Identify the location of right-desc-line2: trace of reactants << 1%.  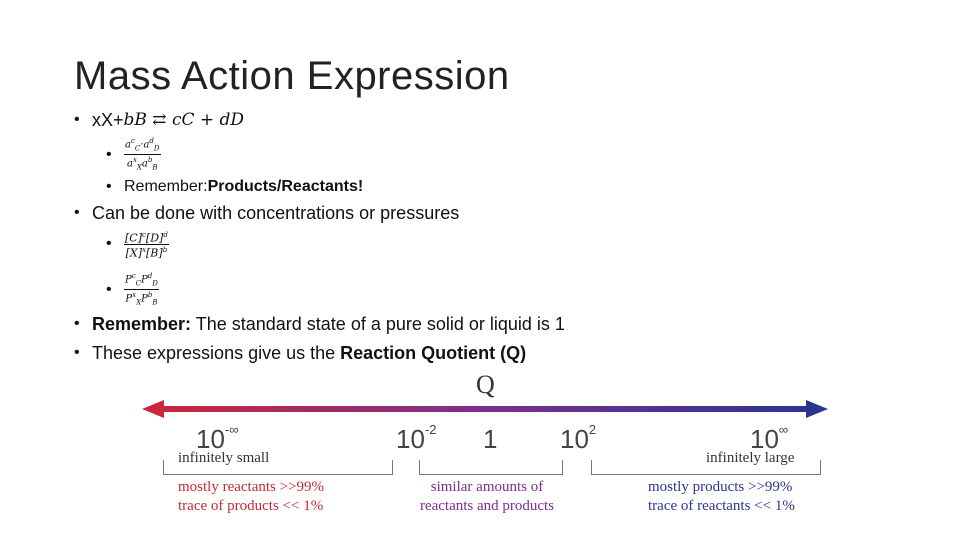
(721, 506).